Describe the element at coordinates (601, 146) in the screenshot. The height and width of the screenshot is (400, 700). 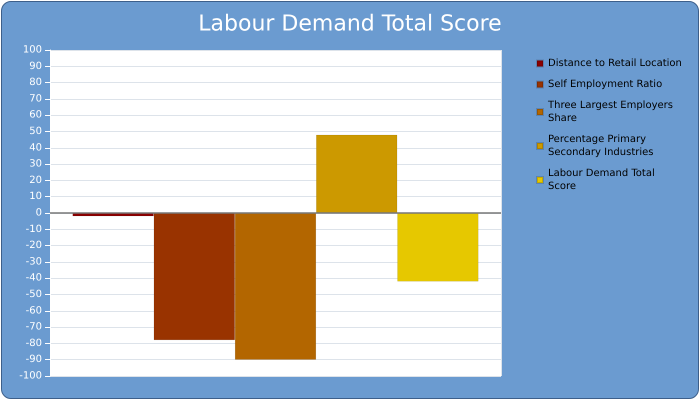
I see `legend-label: Percentage Primary Secondary Industries` at that location.